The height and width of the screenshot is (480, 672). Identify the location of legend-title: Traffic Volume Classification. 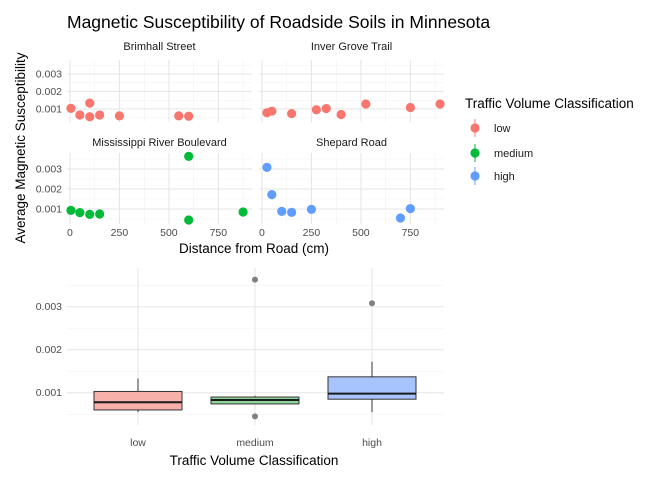
(549, 103).